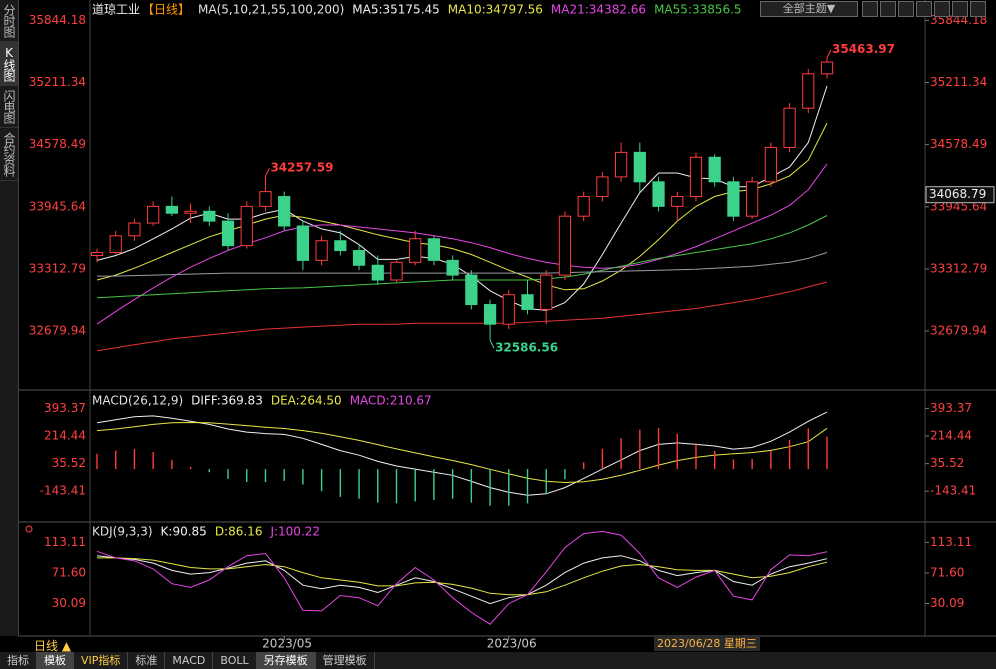 The height and width of the screenshot is (669, 996). I want to click on sidebar: 分时图 K线图 闪电图 合约资料, so click(9, 318).